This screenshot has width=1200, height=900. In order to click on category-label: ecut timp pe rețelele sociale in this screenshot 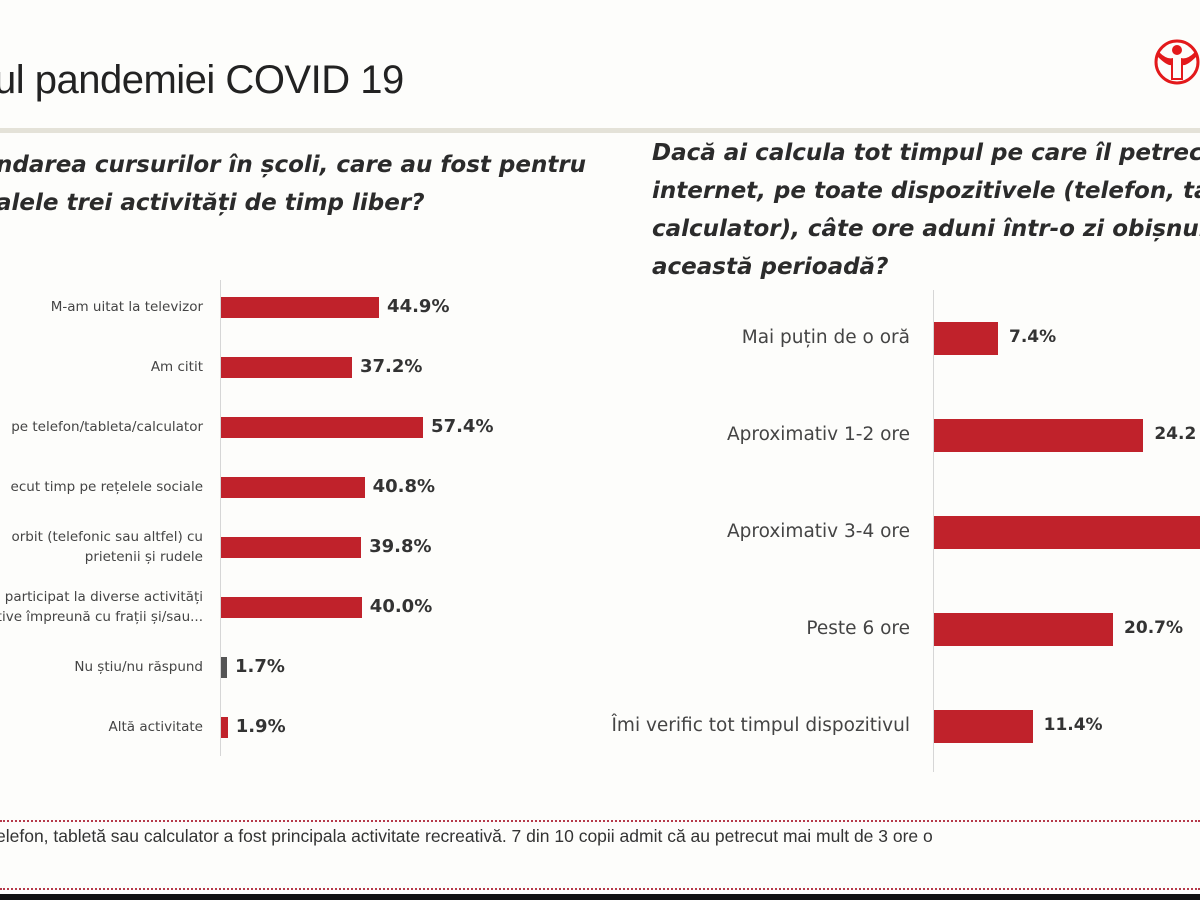, I will do `click(107, 487)`.